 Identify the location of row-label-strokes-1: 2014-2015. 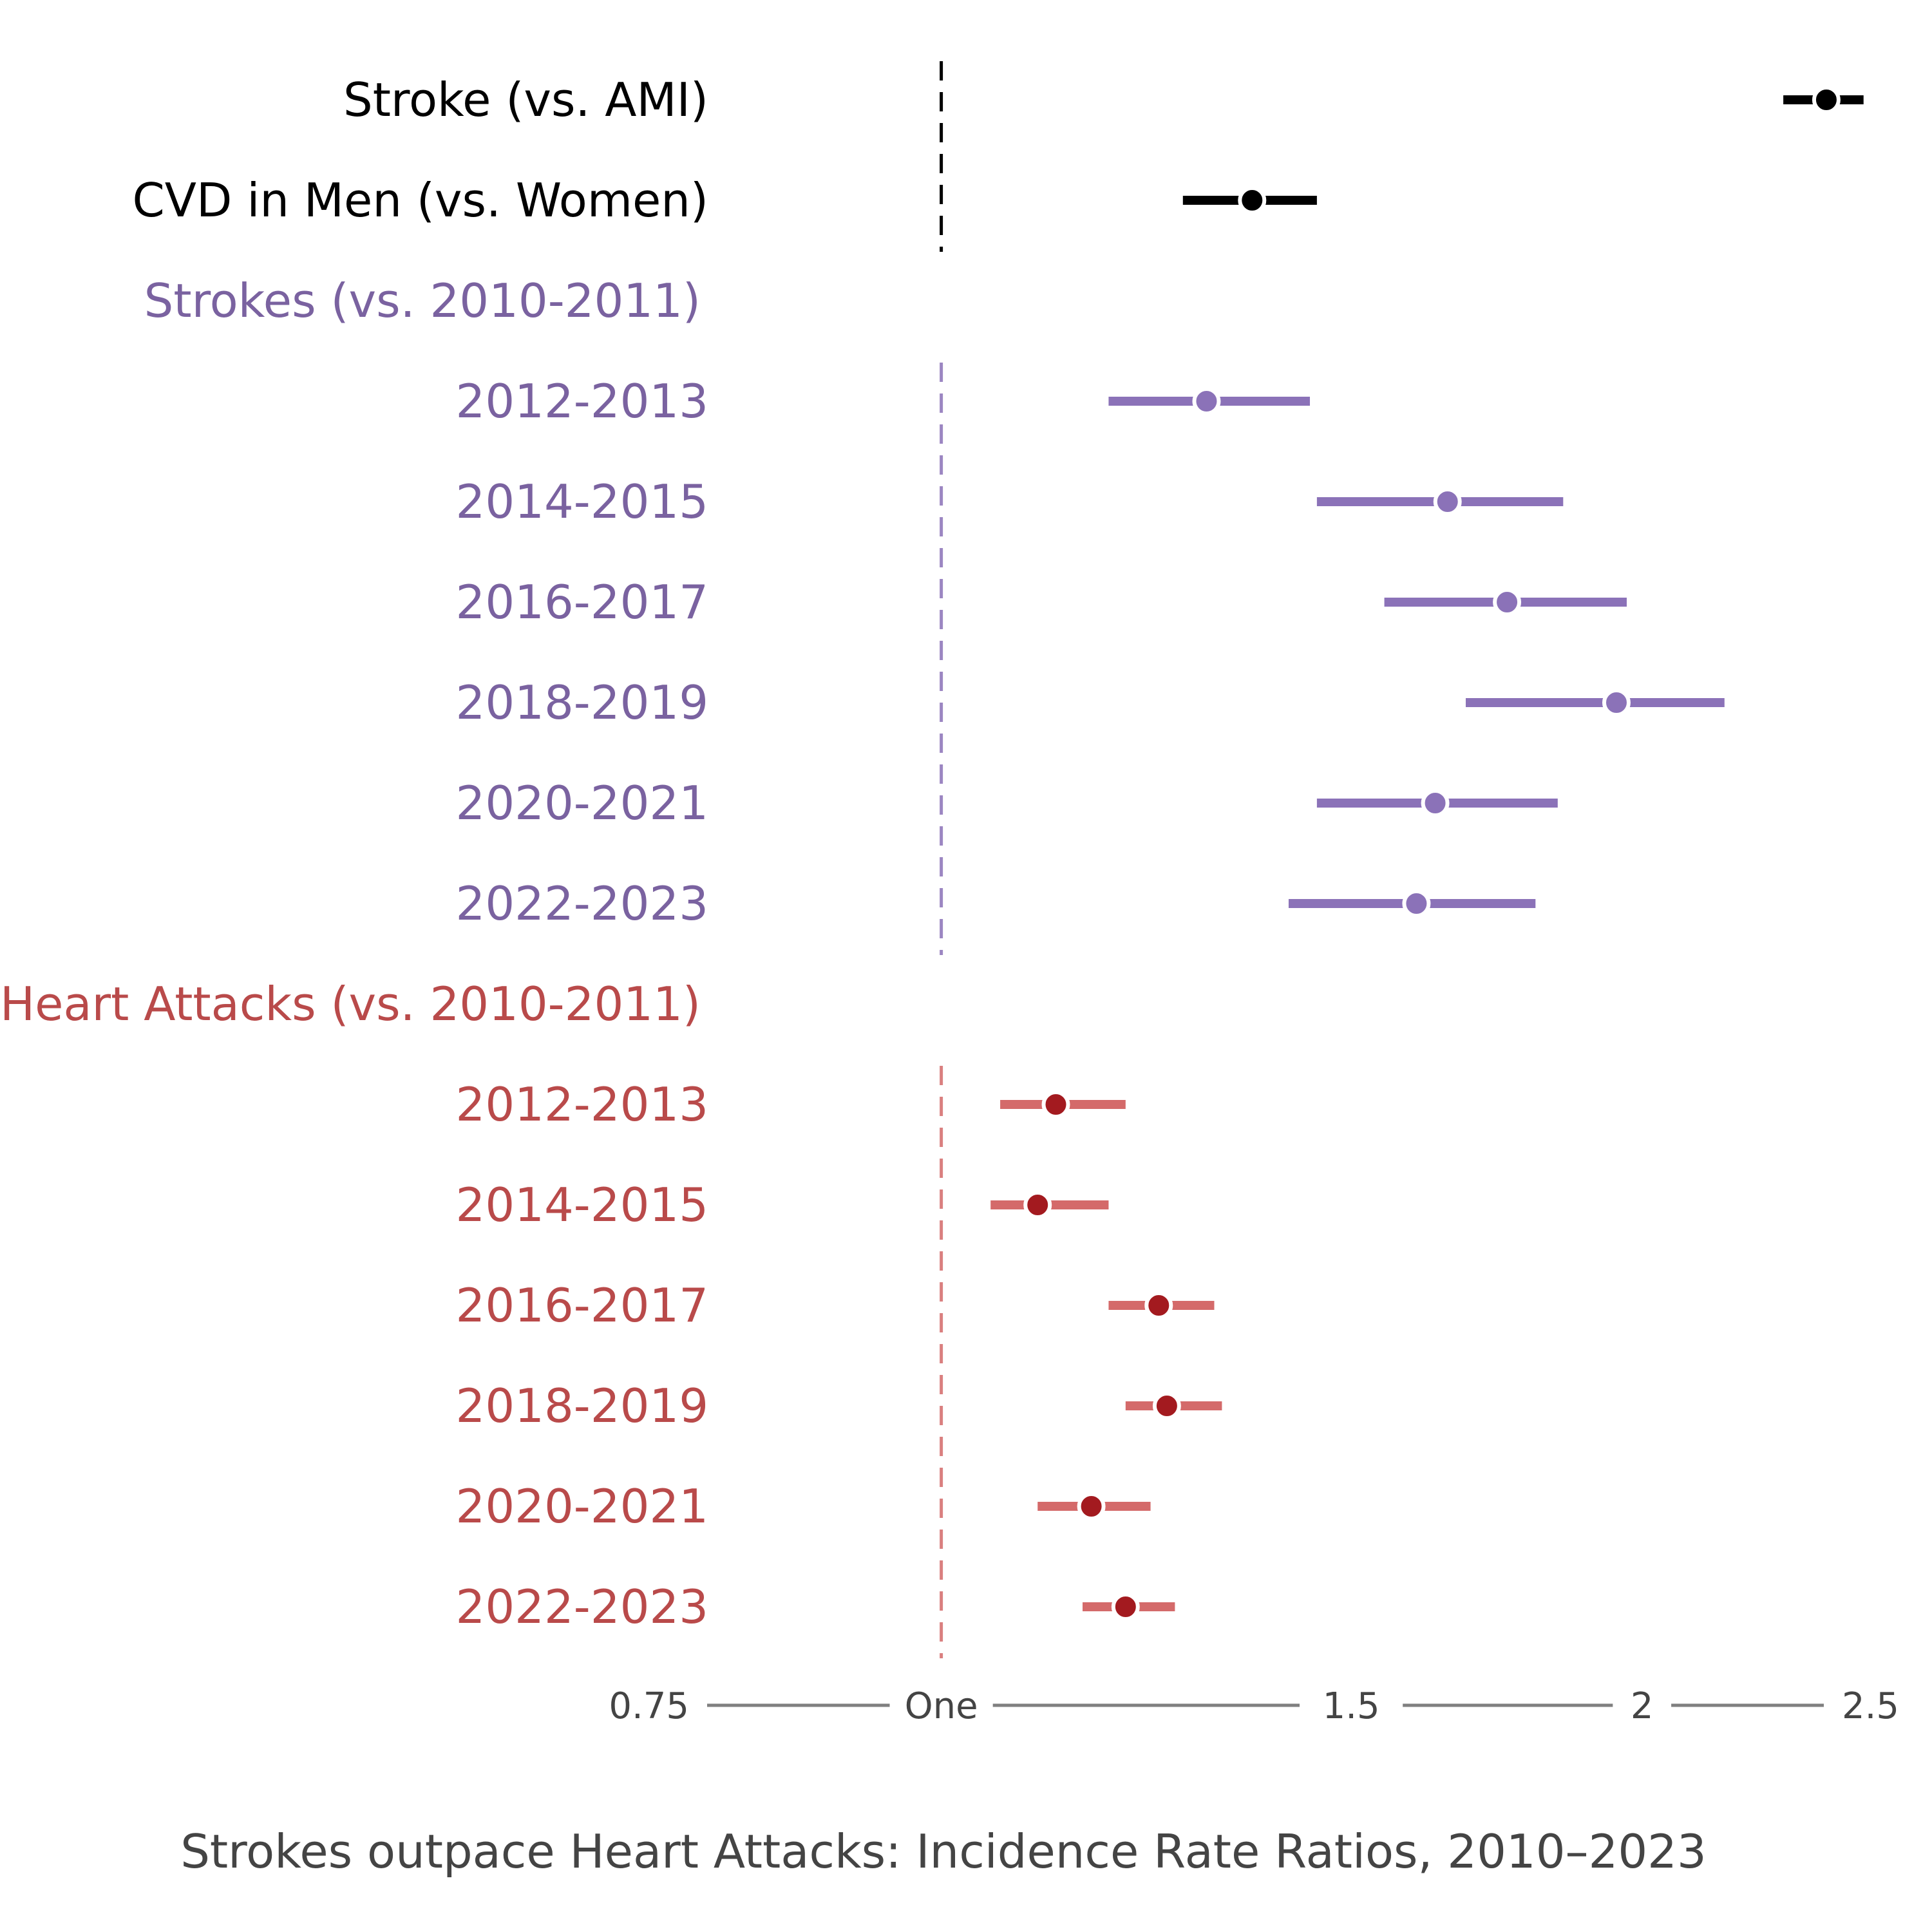
(582, 502).